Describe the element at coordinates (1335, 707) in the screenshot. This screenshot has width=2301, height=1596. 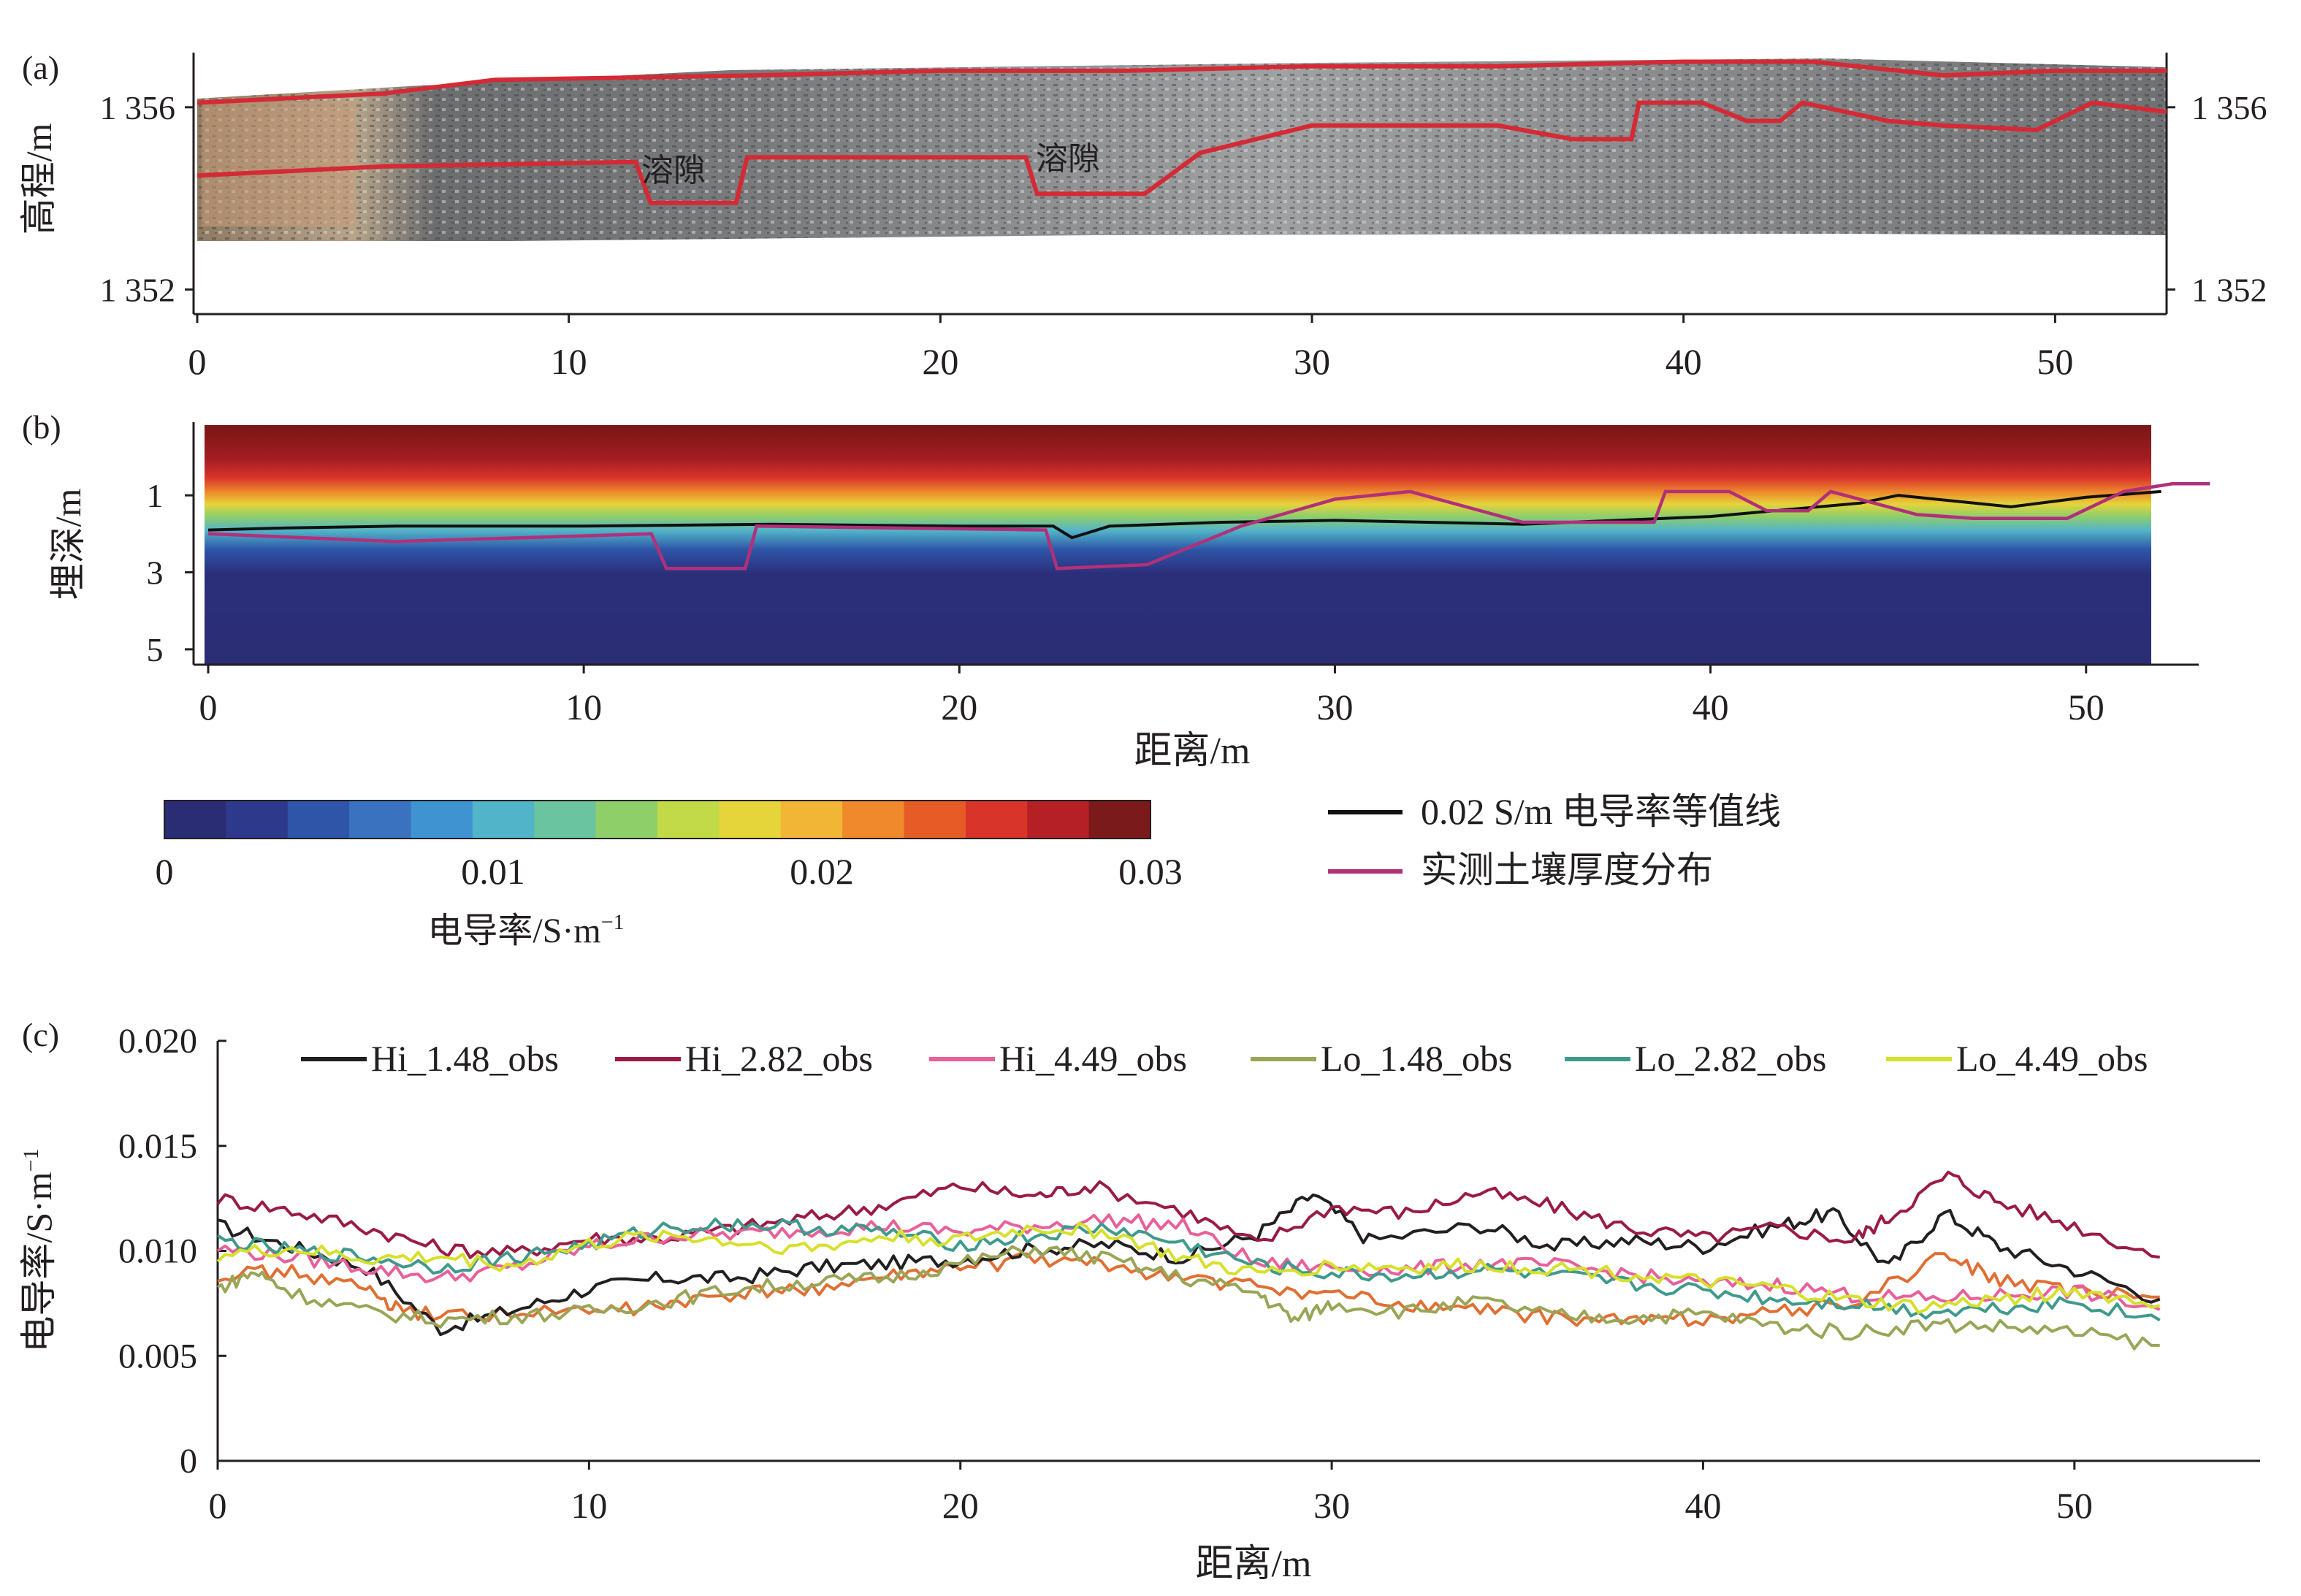
I see `panel-b-xtick-label: 30` at that location.